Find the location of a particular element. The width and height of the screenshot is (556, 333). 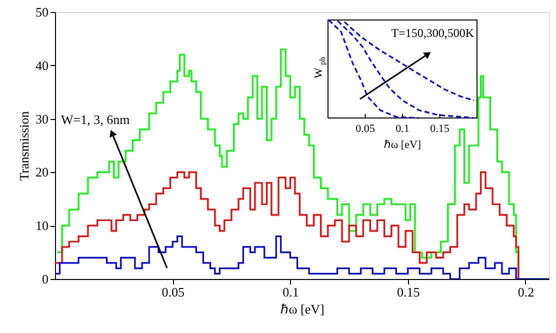

y-axis-title: Transmission is located at coordinates (24, 145).